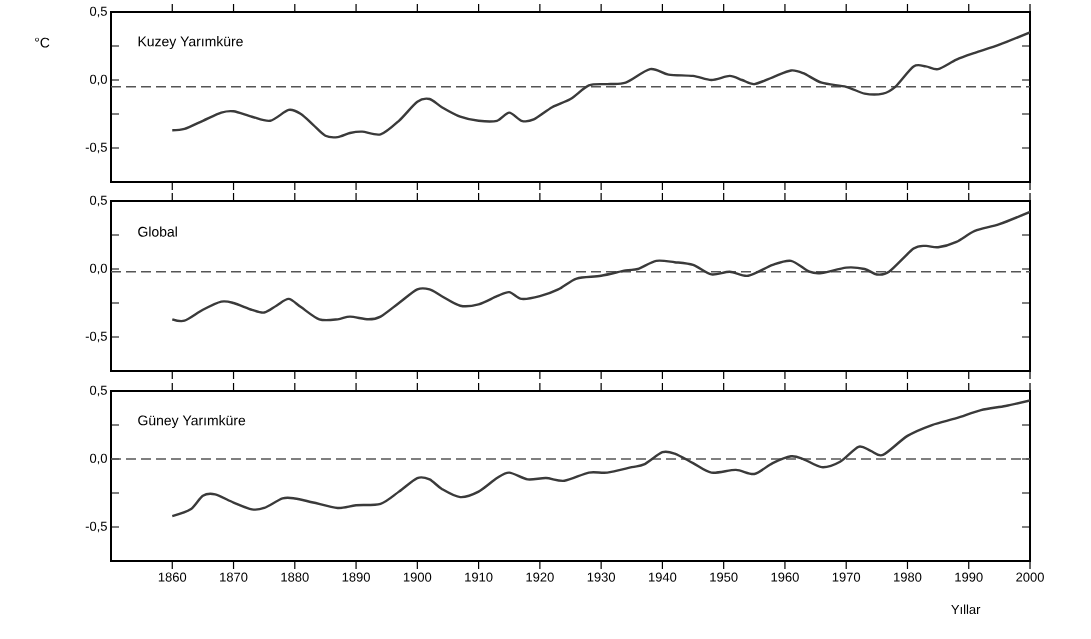  What do you see at coordinates (172, 577) in the screenshot?
I see `x-tick-label: 1860` at bounding box center [172, 577].